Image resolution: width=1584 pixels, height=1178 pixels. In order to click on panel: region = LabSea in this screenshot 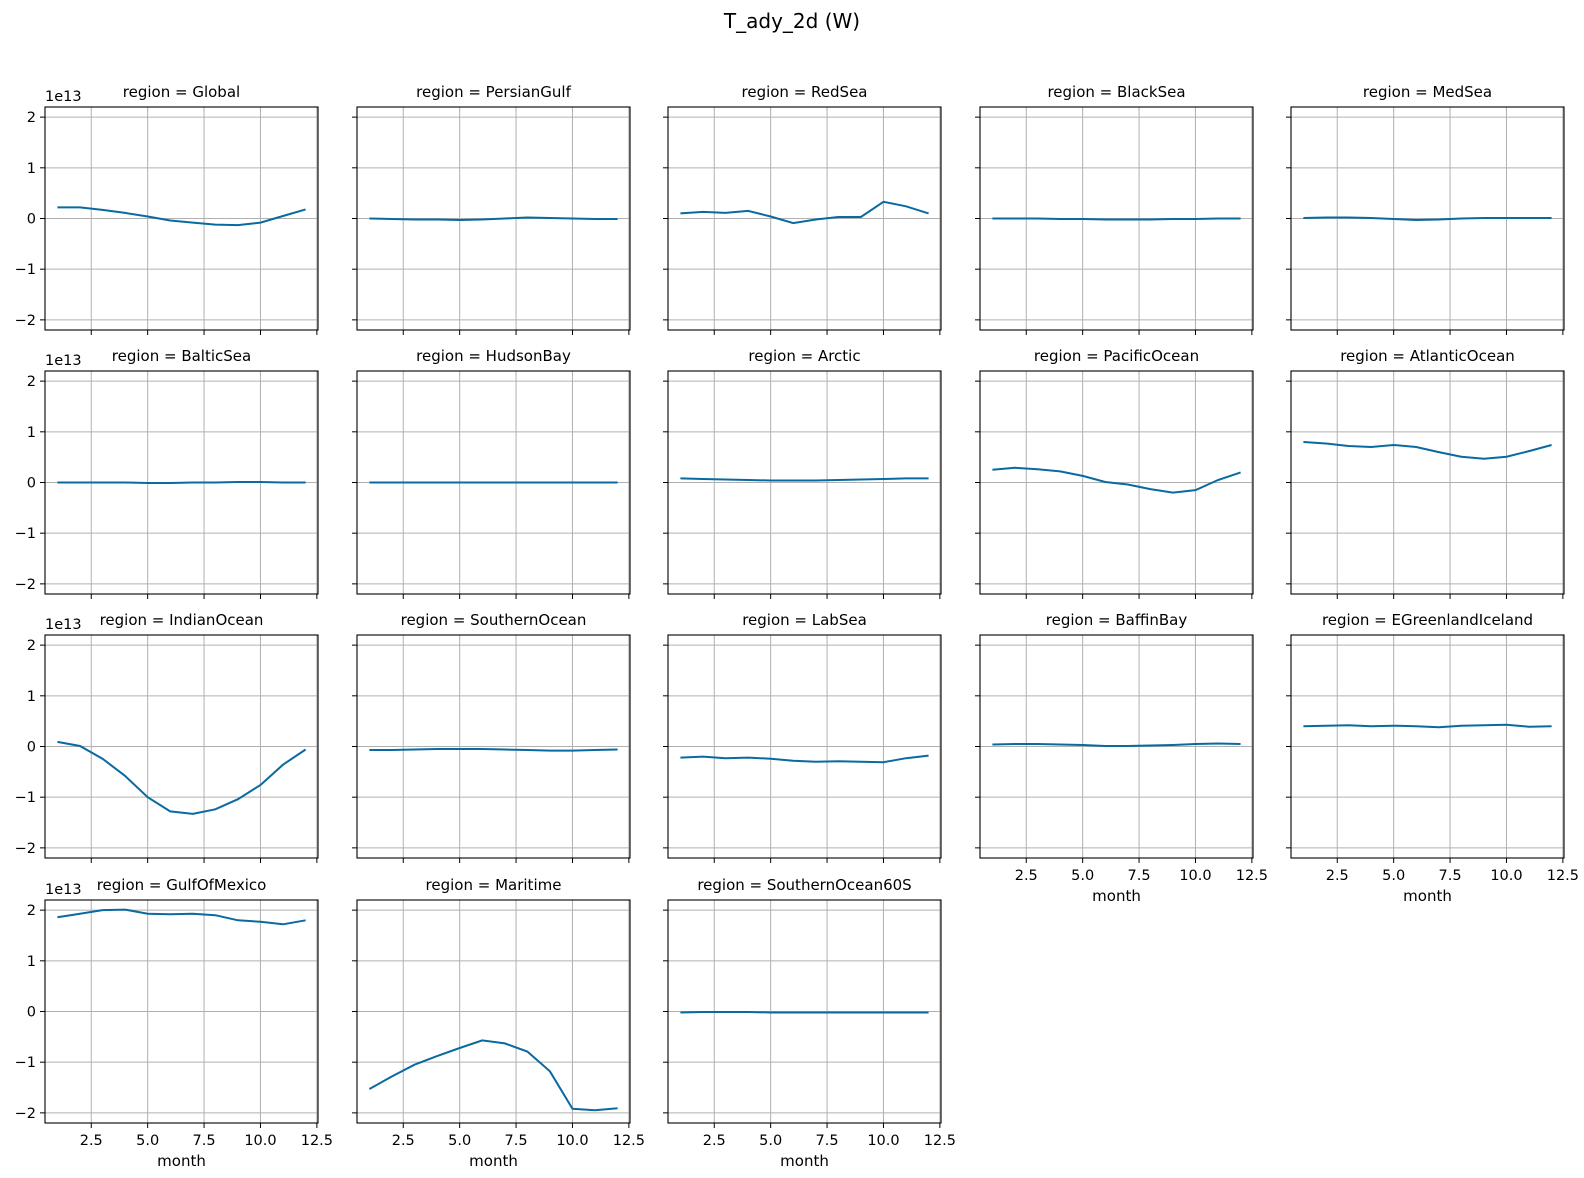, I will do `click(802, 737)`.